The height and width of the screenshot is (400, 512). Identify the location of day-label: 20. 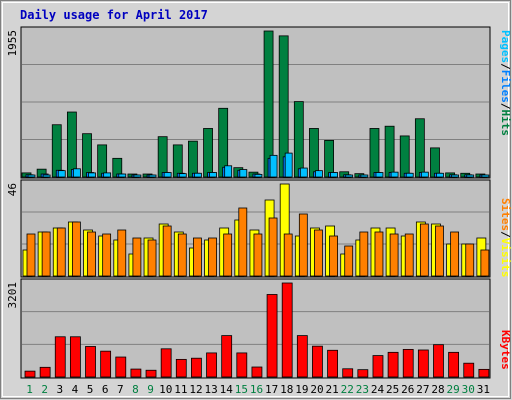
(316, 389).